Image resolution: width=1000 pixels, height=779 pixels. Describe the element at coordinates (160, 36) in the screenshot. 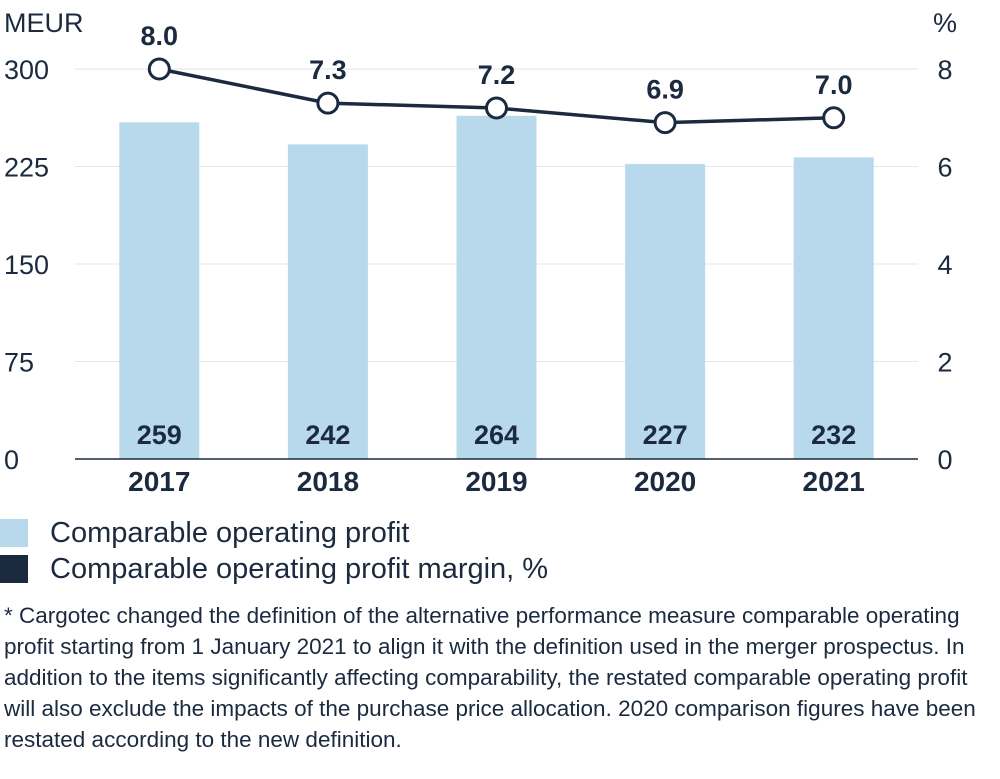

I see `margin-value-label: 8.0` at that location.